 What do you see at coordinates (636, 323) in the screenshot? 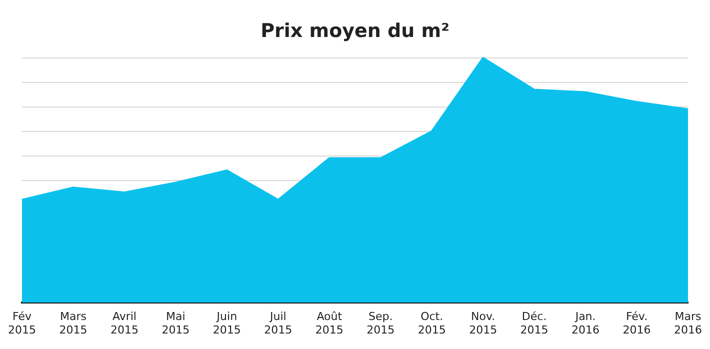
I see `x-tick-label: Fév. 2016` at bounding box center [636, 323].